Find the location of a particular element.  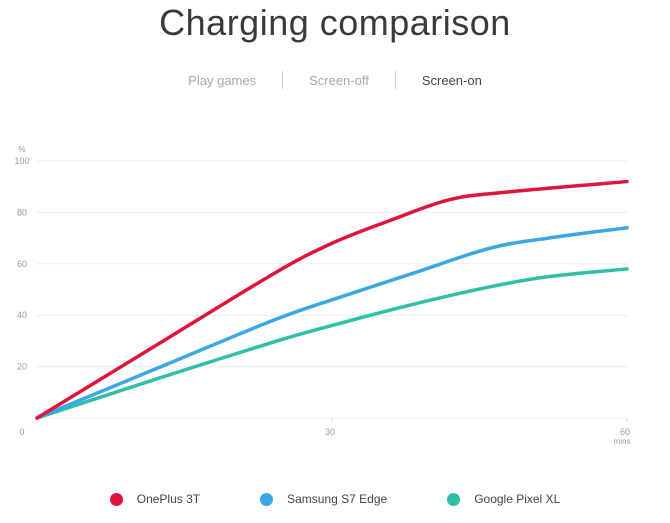

chart-title: Charging comparison is located at coordinates (335, 22).